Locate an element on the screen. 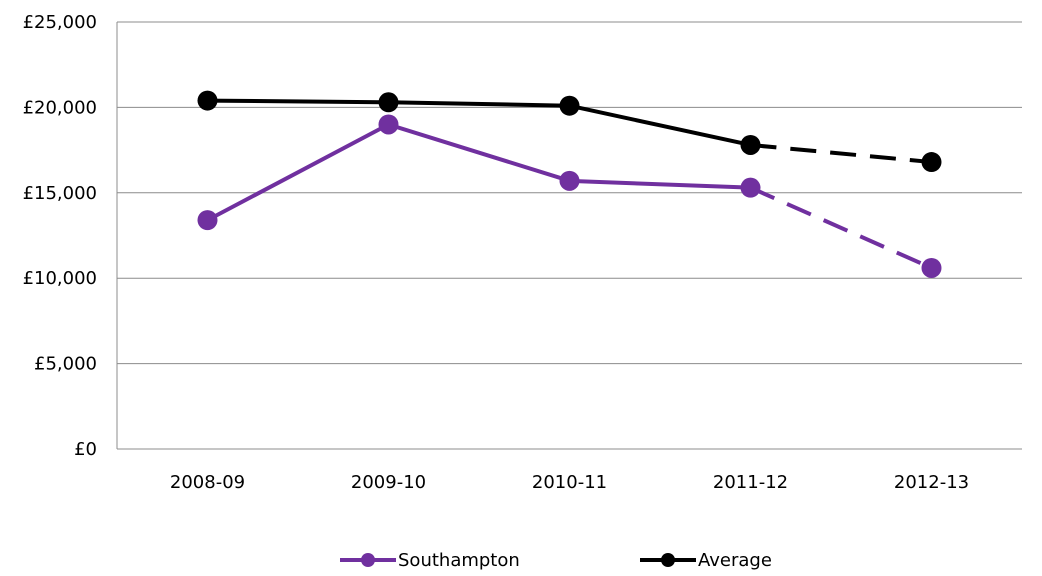  y-axis-tick-labels: £0 £5,000 £10,000 £15,000 £20,000 £25,000 is located at coordinates (60, 236).